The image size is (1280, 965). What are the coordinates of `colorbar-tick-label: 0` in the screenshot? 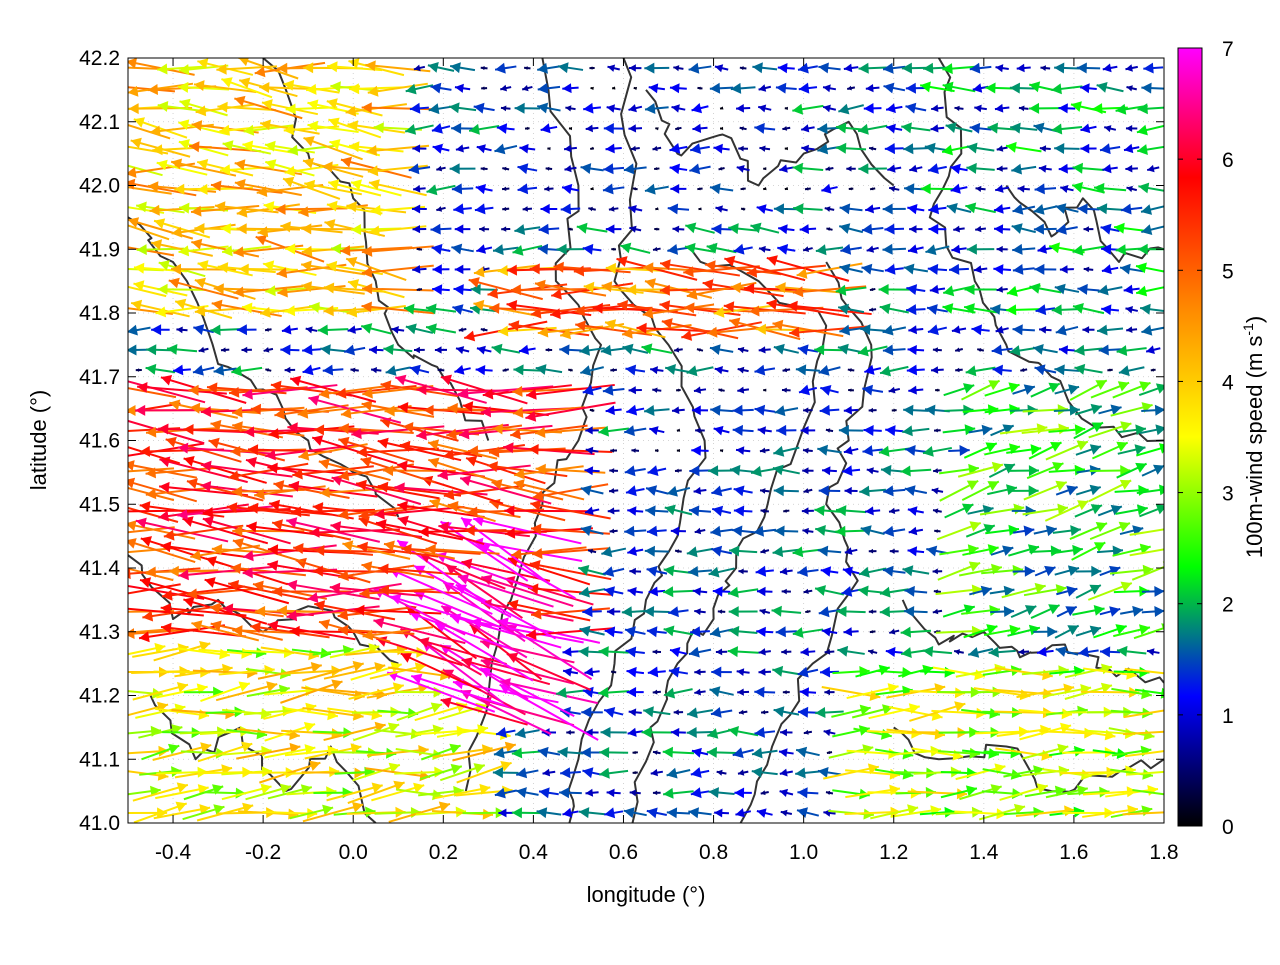 It's located at (1228, 827).